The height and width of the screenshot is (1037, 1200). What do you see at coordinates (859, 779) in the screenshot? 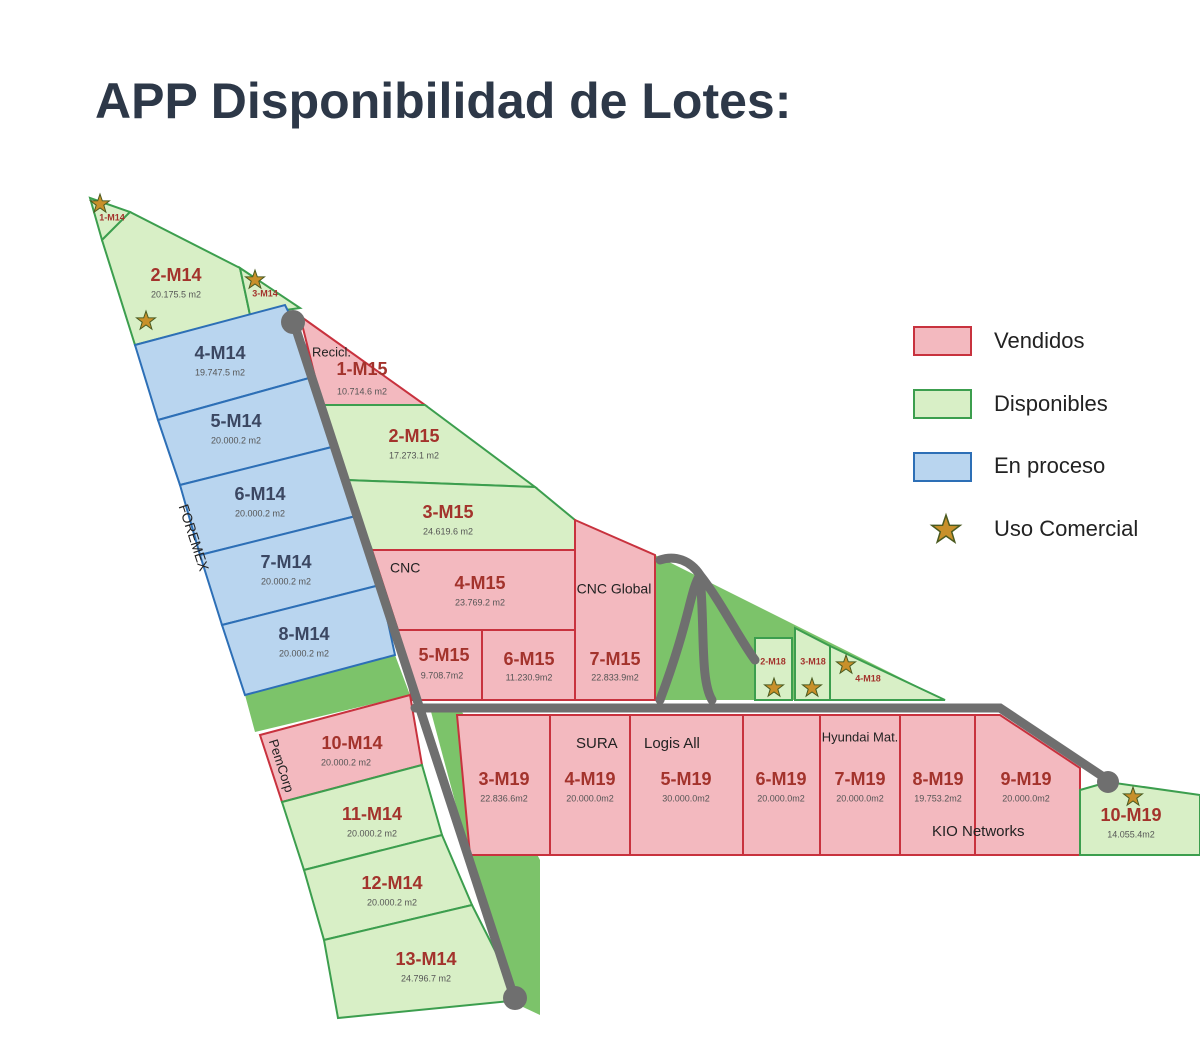
I see `lot-name: 7-M19` at bounding box center [859, 779].